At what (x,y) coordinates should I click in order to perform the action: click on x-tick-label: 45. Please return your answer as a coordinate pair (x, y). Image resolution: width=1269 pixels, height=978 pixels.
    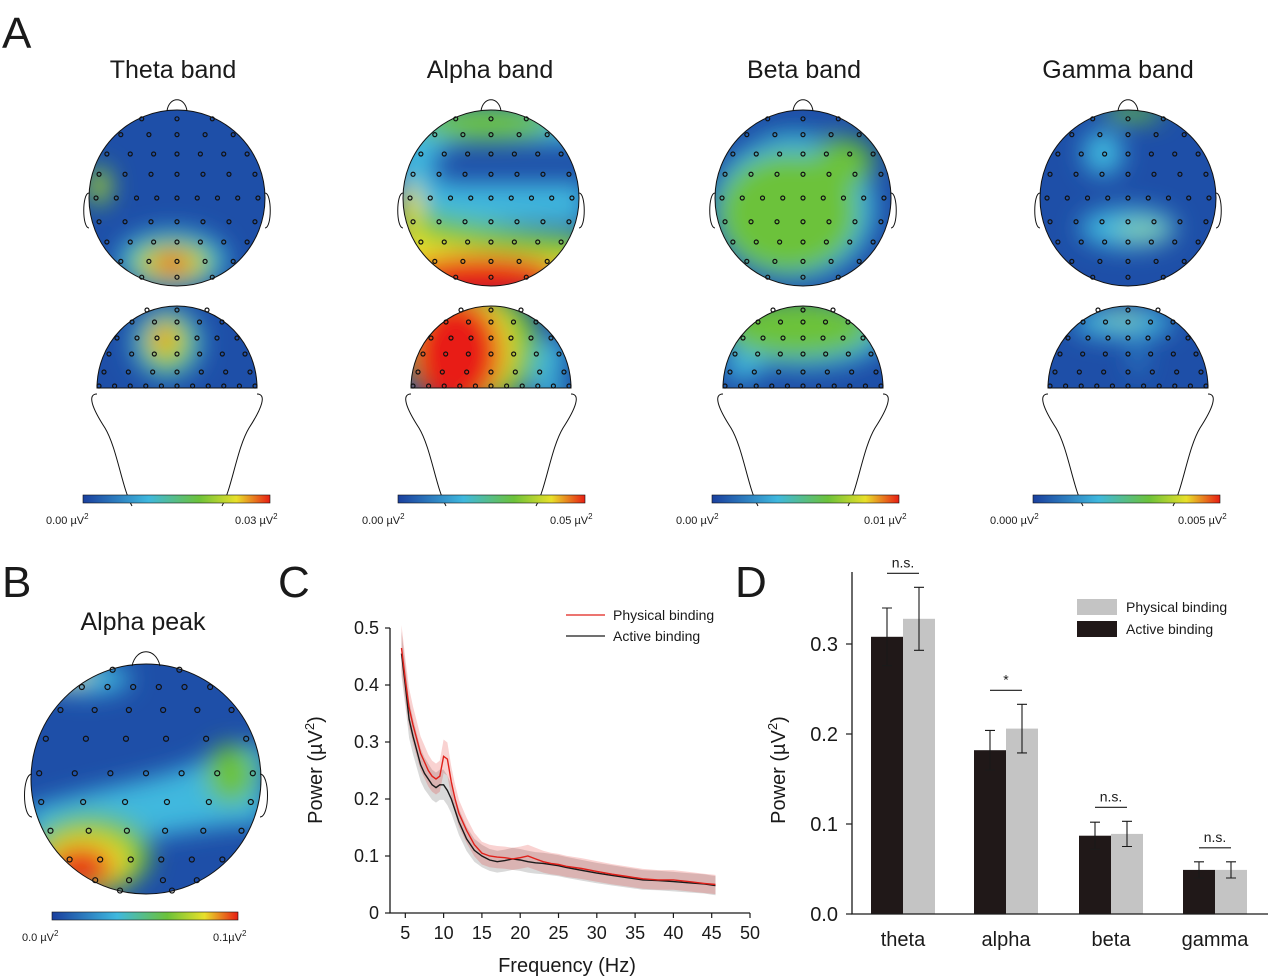
    Looking at the image, I should click on (712, 933).